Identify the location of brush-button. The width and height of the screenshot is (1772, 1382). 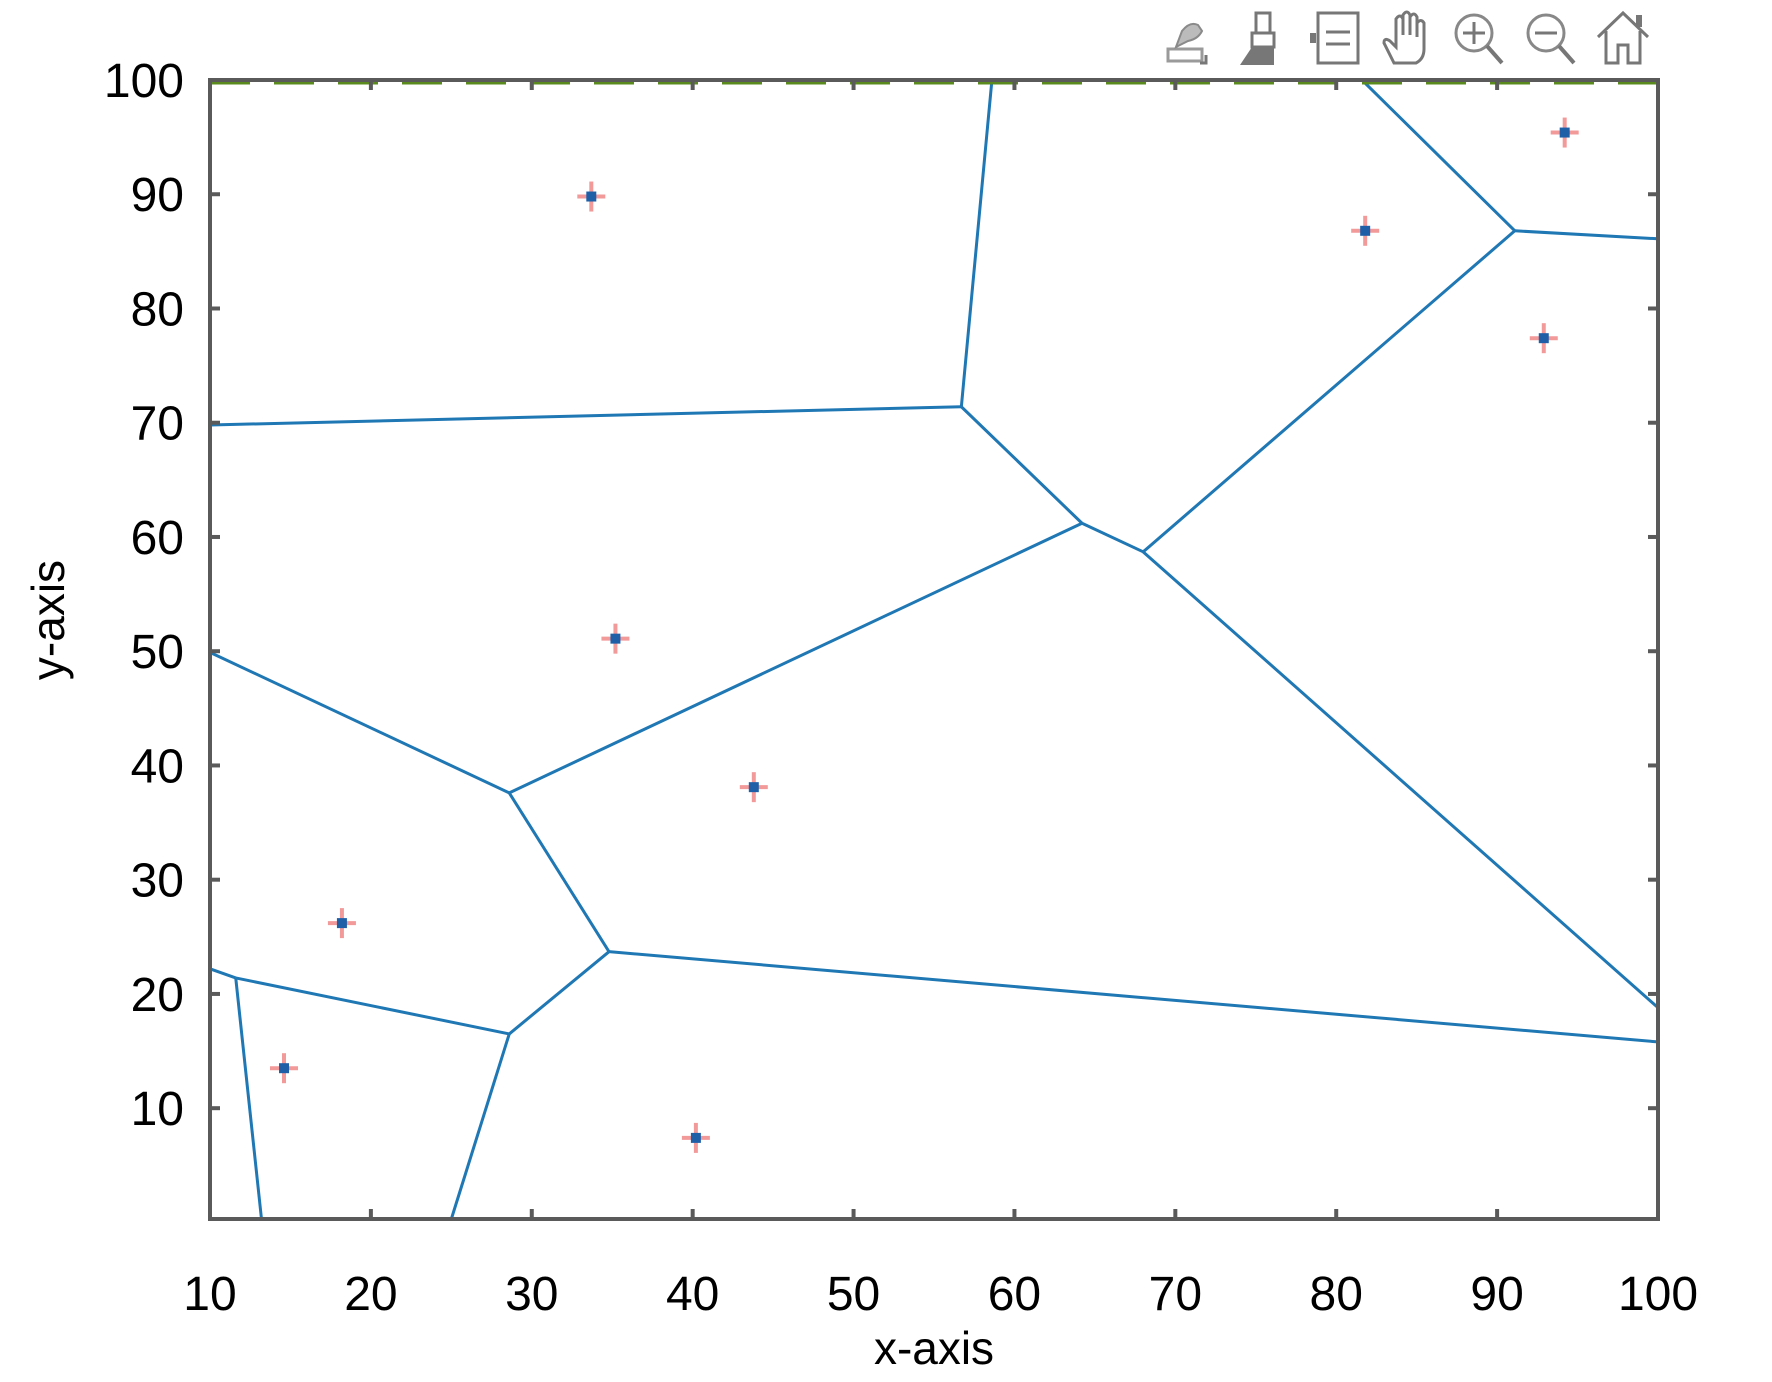
(1263, 38).